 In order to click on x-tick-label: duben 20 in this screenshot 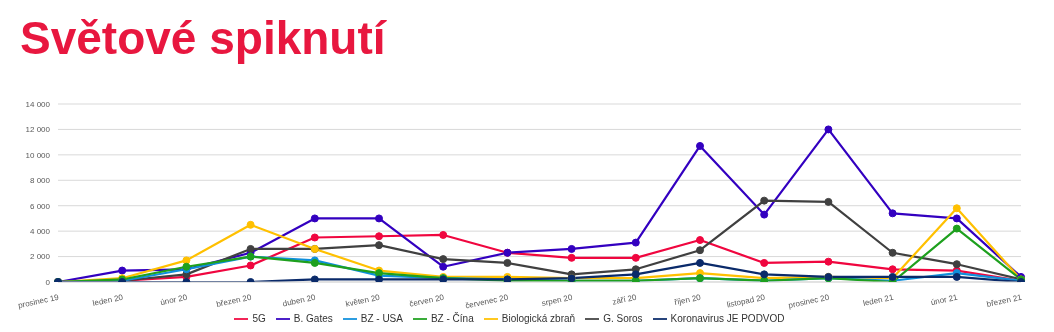, I will do `click(299, 300)`.